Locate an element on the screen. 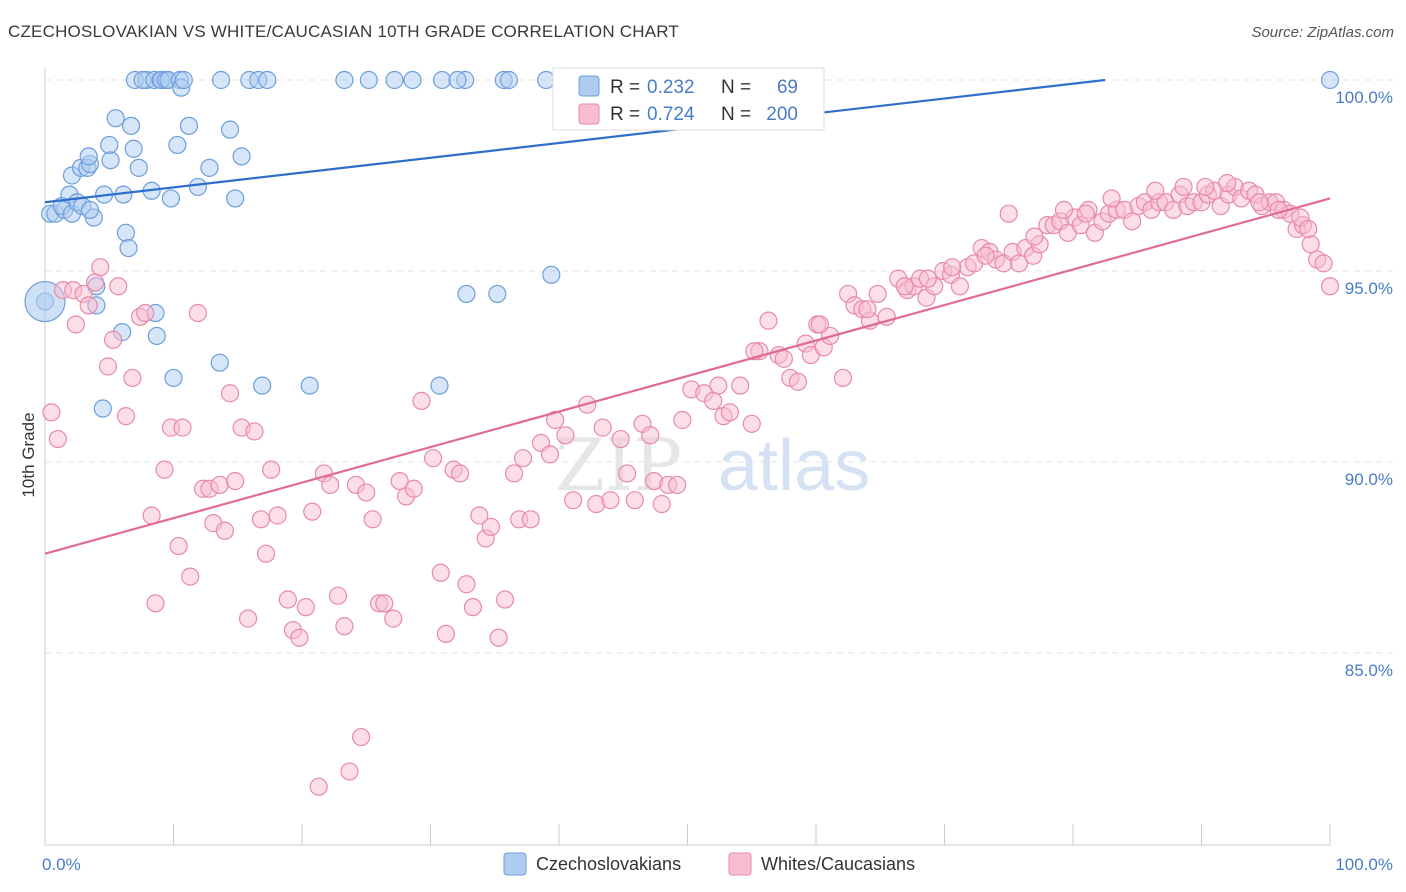 This screenshot has height=892, width=1406. legend-n-label-whites-caucasians: N = is located at coordinates (736, 114).